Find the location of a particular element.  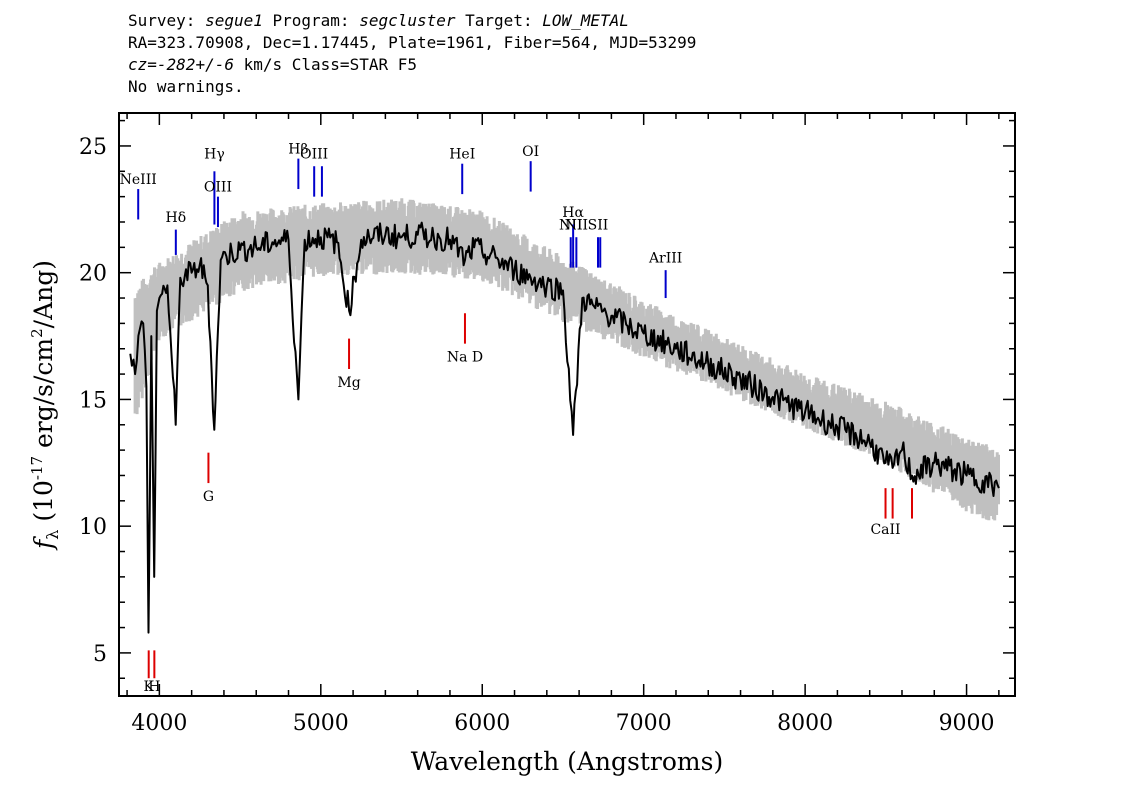

absorption-line-label: Mg is located at coordinates (348, 383).